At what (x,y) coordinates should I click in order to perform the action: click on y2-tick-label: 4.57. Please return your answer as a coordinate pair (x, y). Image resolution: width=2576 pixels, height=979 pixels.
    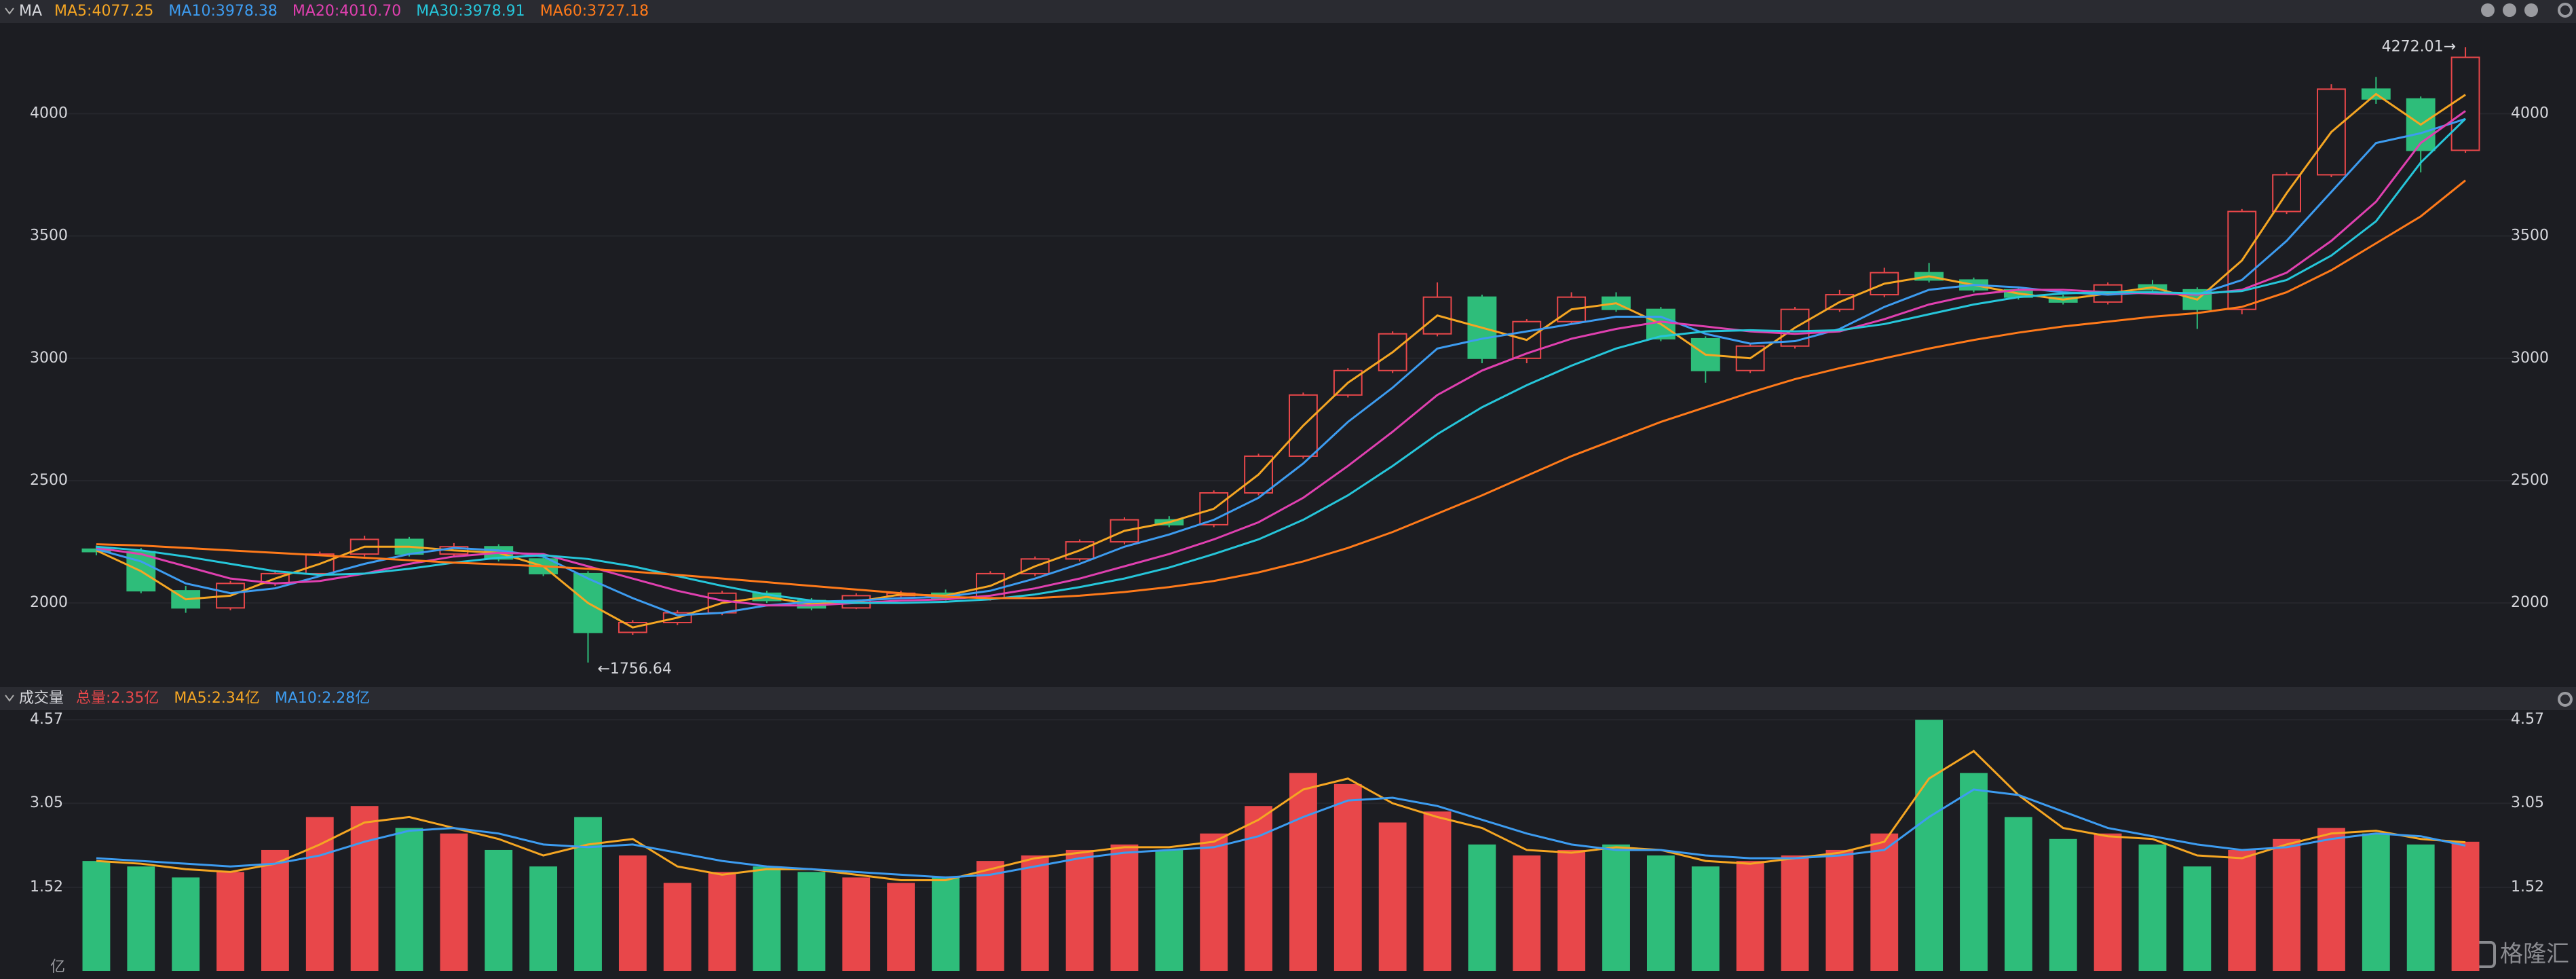
    Looking at the image, I should click on (2527, 719).